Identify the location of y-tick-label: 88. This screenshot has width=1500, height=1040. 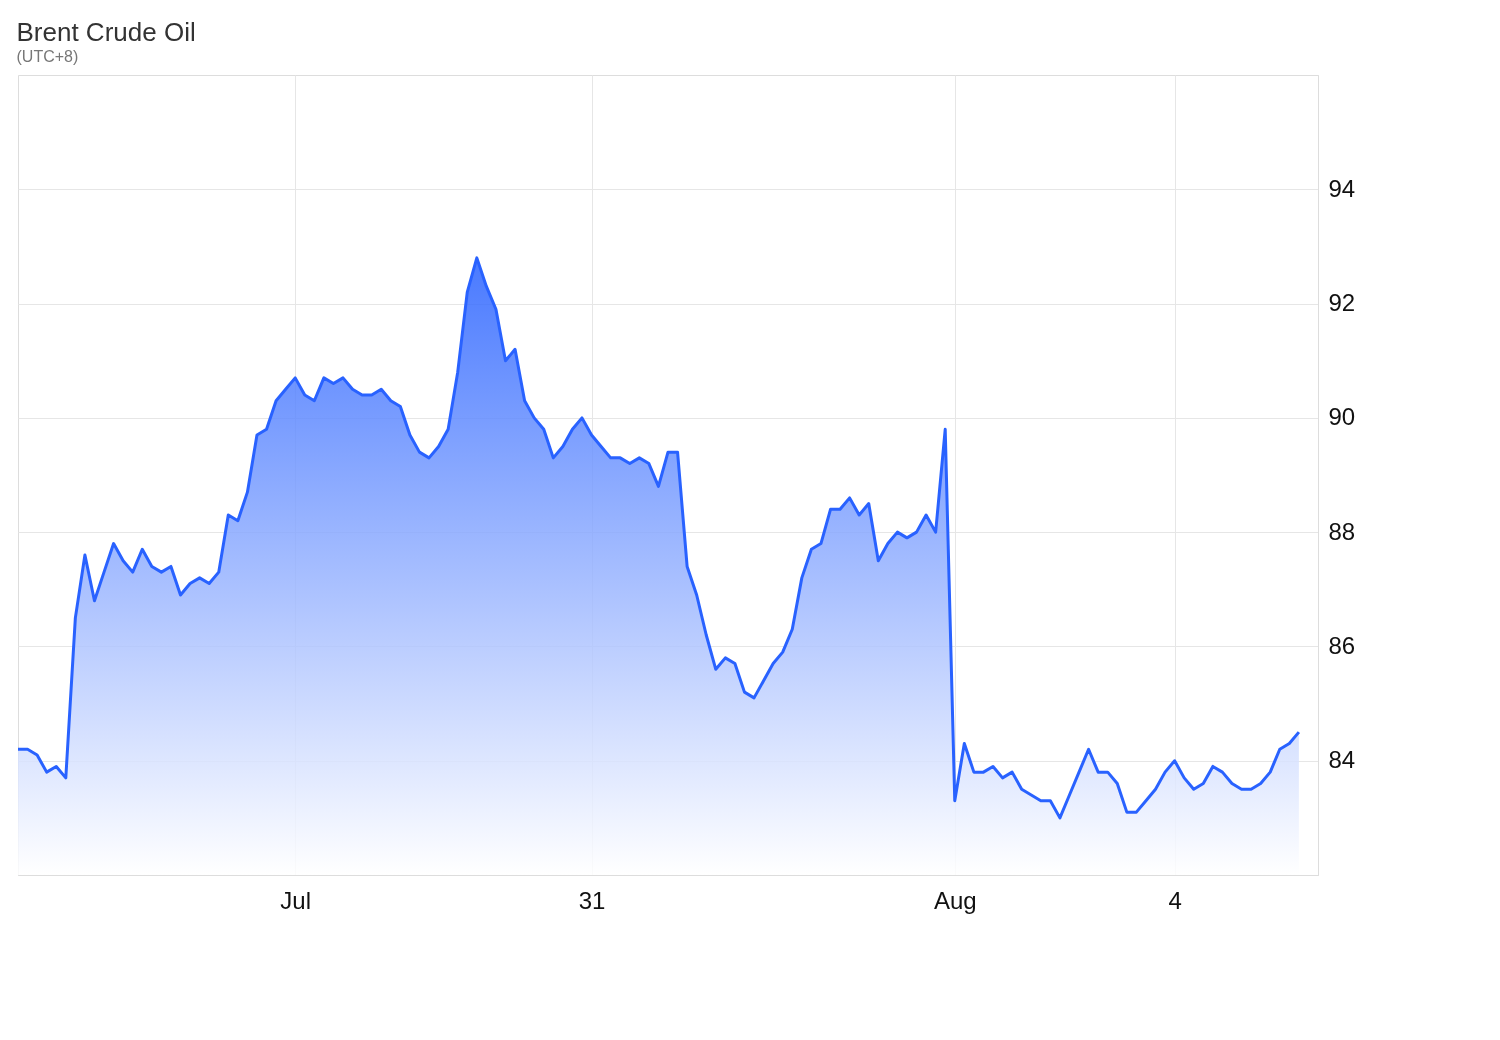
(1342, 531).